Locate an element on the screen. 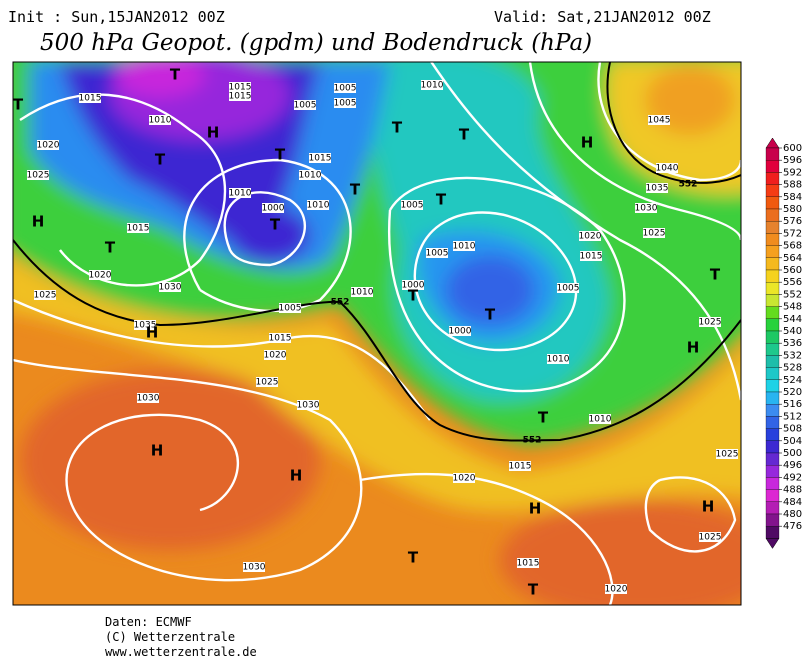 Image resolution: width=812 pixels, height=671 pixels. colorbar-label: 580 is located at coordinates (792, 209).